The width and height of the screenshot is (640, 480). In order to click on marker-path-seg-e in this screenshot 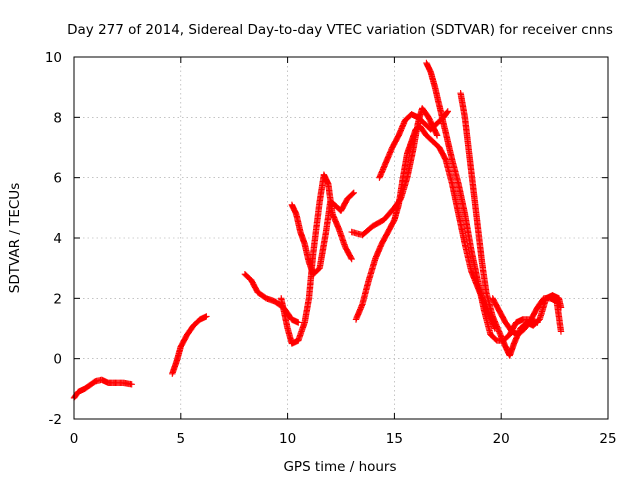, I will do `click(322, 233)`.